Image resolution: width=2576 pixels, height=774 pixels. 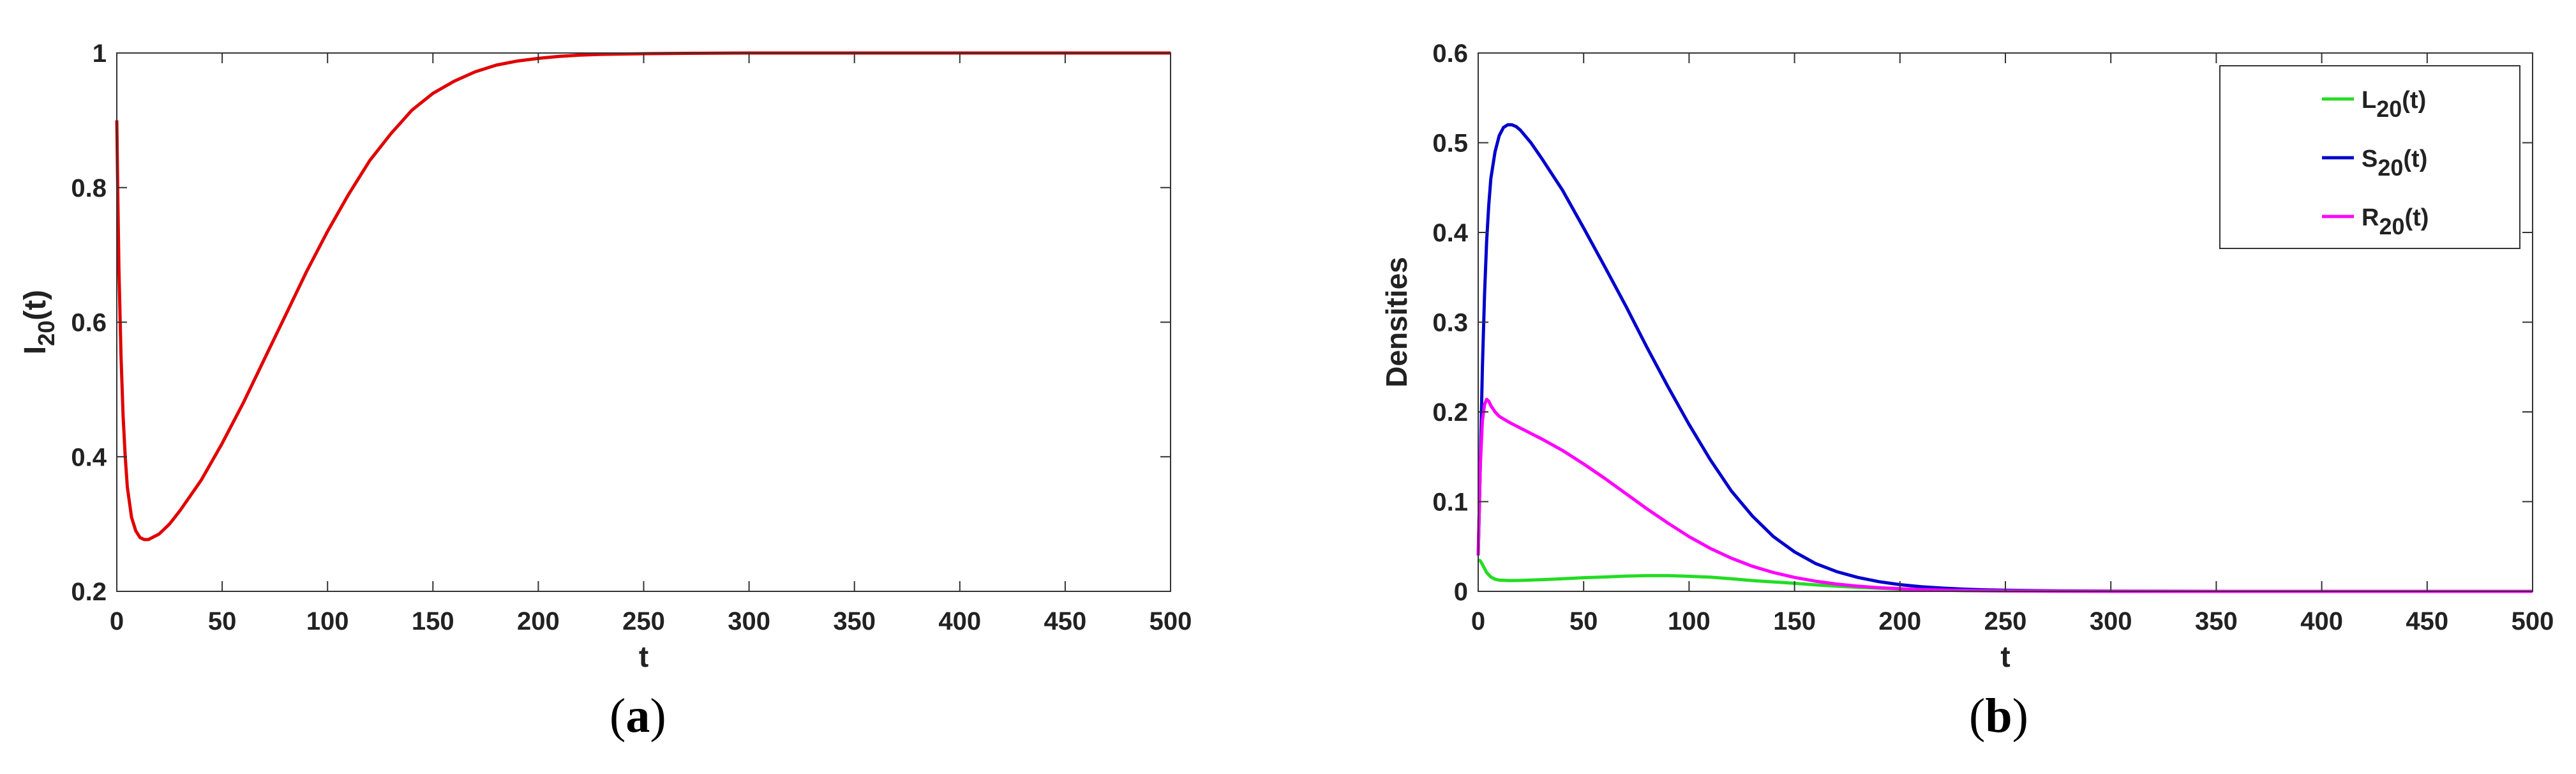 I want to click on chart-b-x-axis-label: t, so click(x=2005, y=656).